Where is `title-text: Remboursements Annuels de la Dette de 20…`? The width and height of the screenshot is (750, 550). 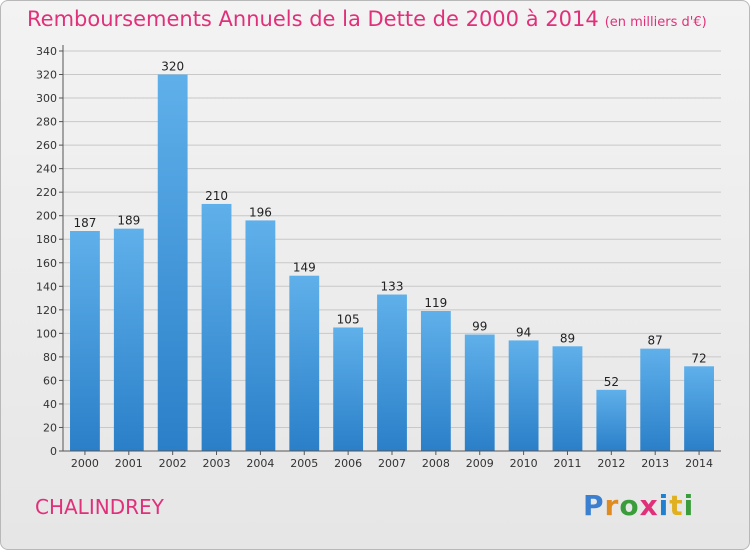
title-text: Remboursements Annuels de la Dette de 20… is located at coordinates (313, 19).